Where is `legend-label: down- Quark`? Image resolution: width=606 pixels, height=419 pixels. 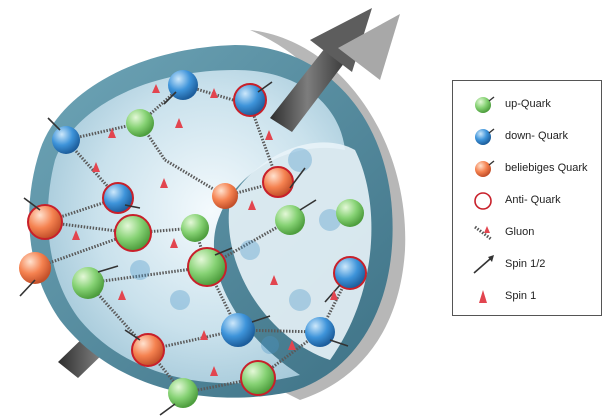
legend-label: down- Quark is located at coordinates (536, 136).